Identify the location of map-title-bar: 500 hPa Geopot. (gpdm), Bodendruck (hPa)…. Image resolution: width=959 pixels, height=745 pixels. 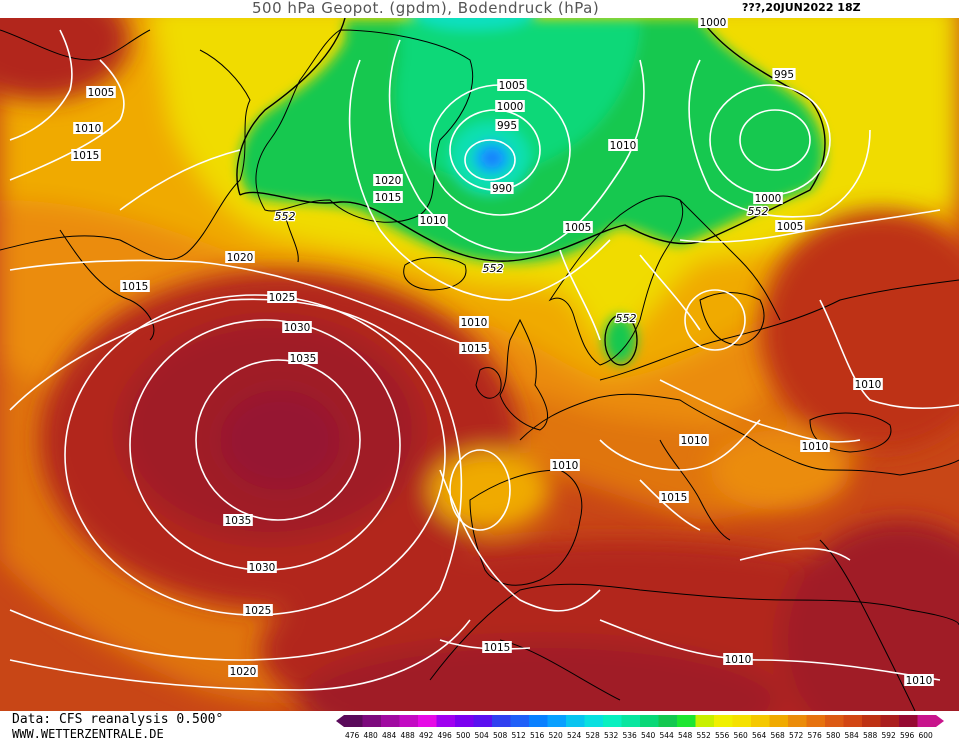
(479, 9).